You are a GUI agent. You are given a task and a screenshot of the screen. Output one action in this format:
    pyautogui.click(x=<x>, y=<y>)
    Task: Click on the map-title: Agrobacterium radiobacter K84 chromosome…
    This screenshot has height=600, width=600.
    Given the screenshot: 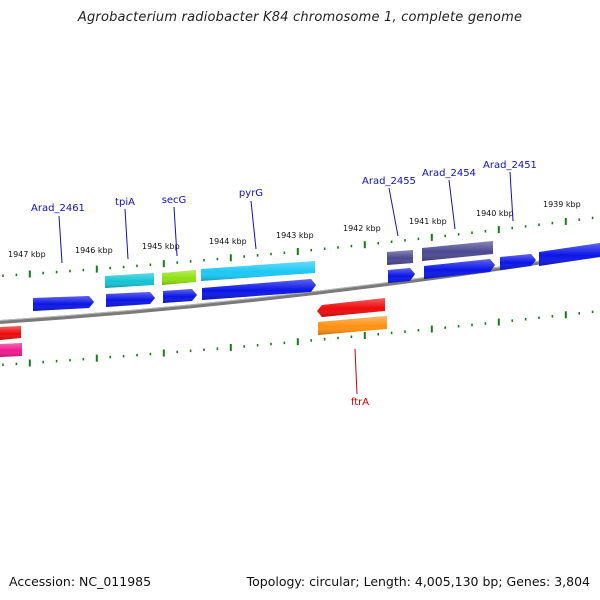 What is the action you would take?
    pyautogui.click(x=300, y=17)
    